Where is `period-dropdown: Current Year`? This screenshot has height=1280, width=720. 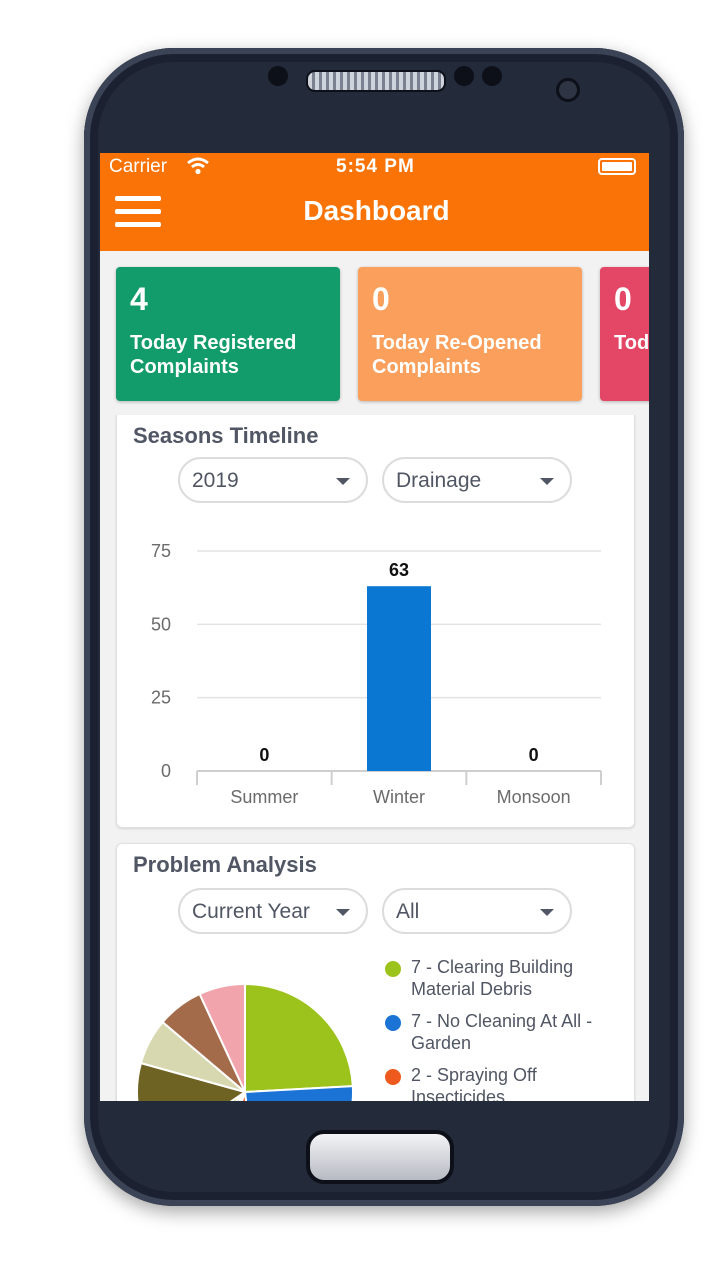 period-dropdown: Current Year is located at coordinates (273, 911).